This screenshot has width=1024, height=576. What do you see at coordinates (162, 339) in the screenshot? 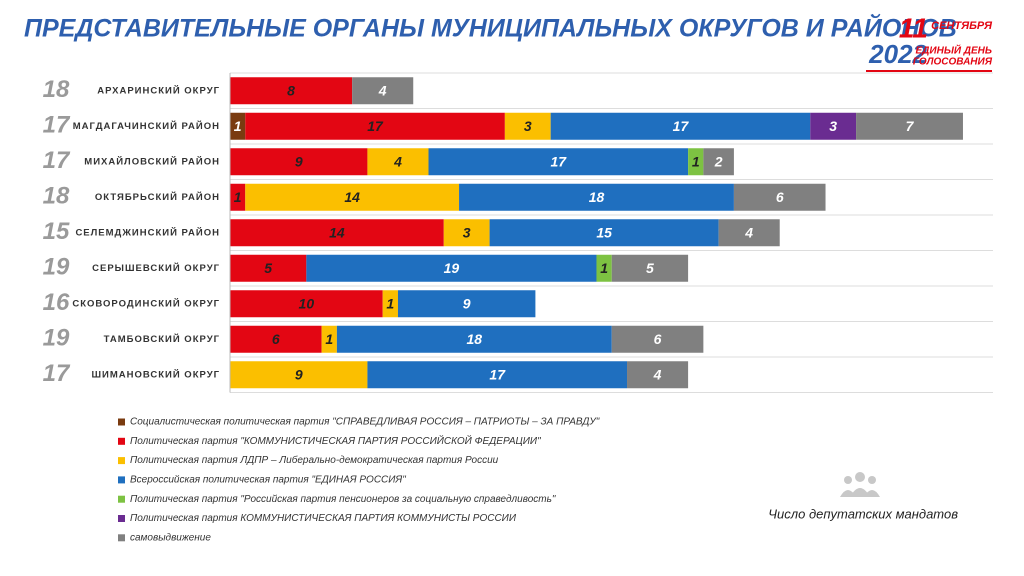
I see `category-label: ТАМБОВСКИЙ ОКРУГ` at bounding box center [162, 339].